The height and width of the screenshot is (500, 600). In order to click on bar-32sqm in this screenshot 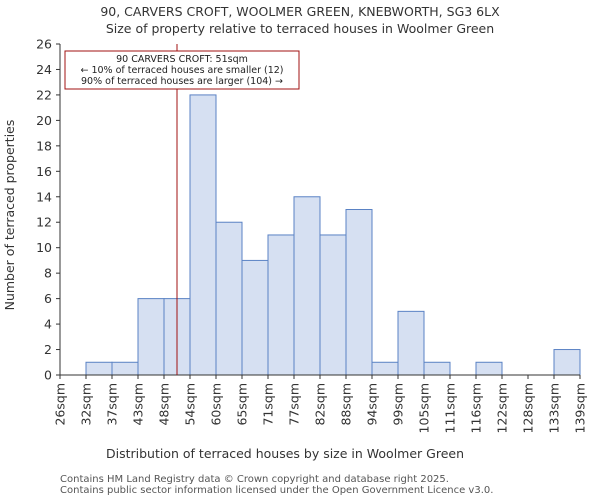, I will do `click(99, 368)`.